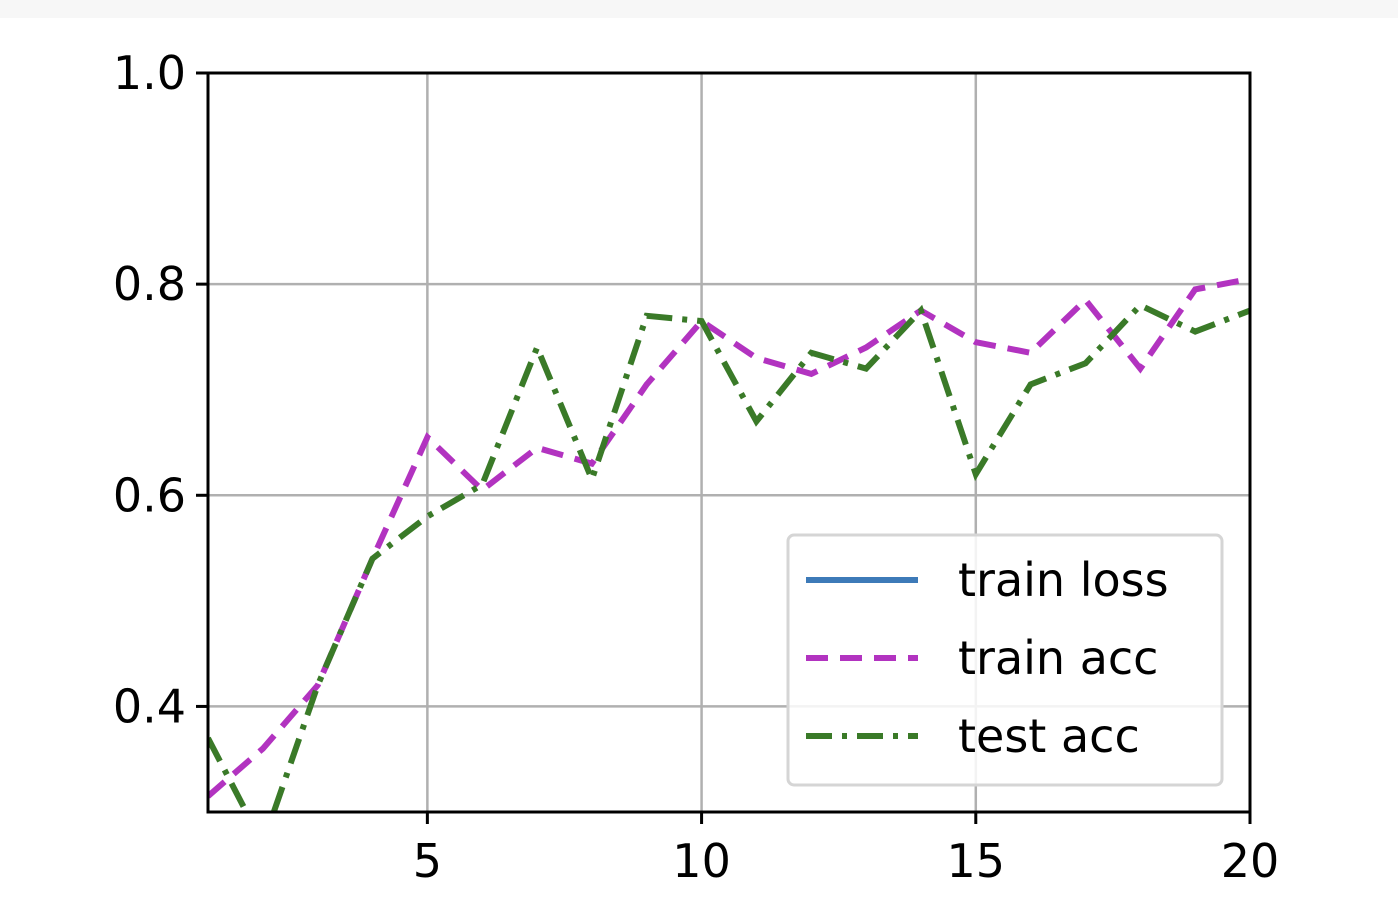 This screenshot has width=1398, height=918. Describe the element at coordinates (1049, 736) in the screenshot. I see `legend-label: test acc` at that location.